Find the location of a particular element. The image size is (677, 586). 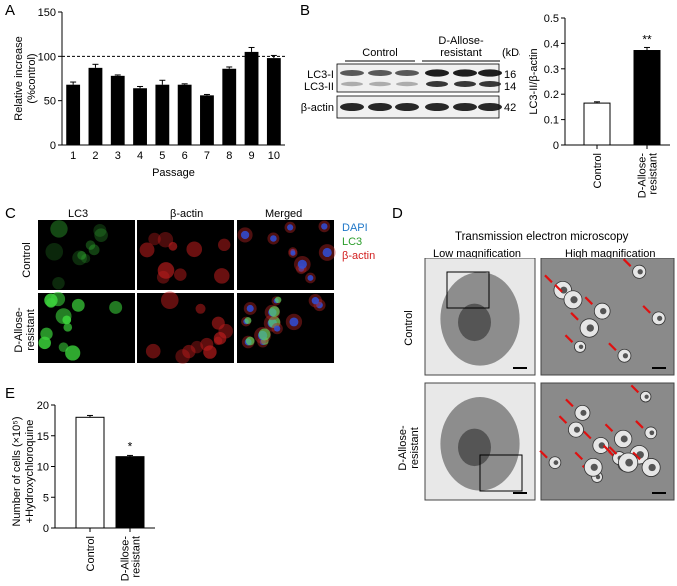

x-tick-label: 5 is located at coordinates (162, 156).